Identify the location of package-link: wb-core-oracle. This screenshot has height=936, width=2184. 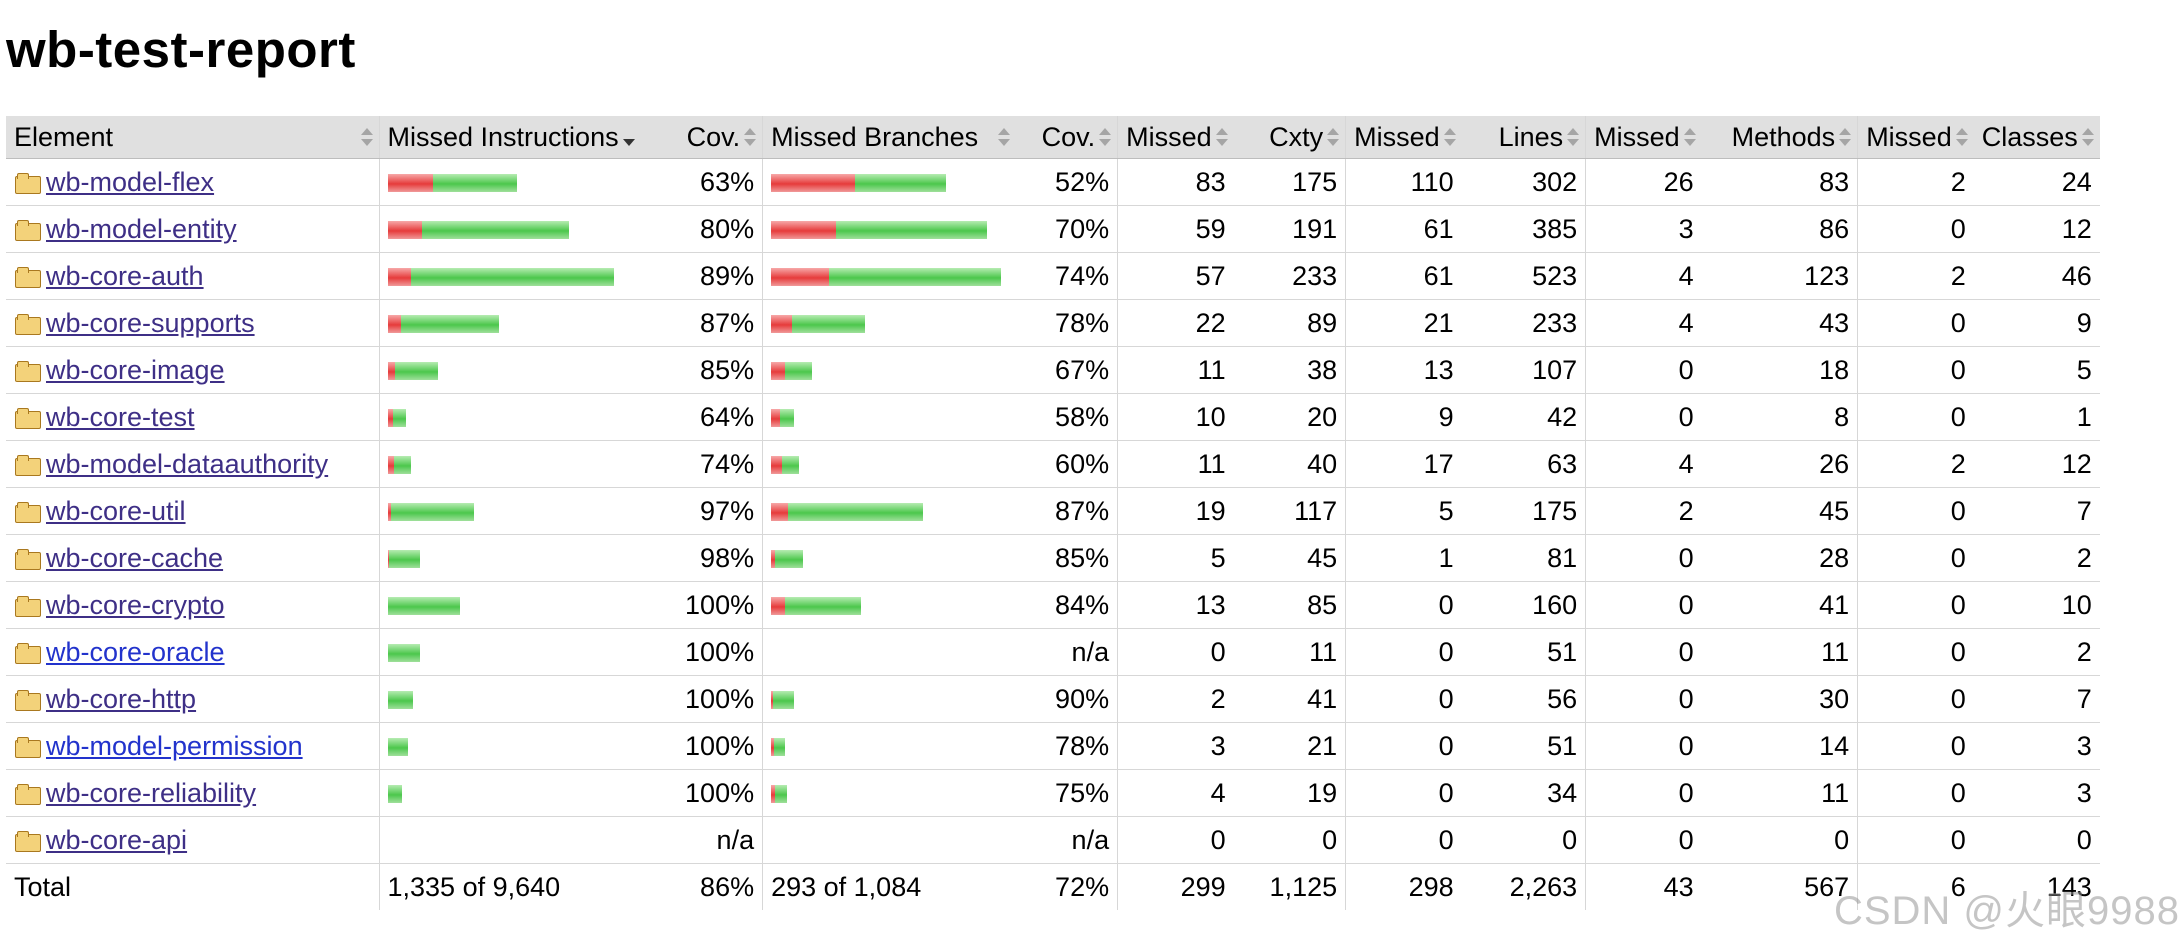
(135, 651).